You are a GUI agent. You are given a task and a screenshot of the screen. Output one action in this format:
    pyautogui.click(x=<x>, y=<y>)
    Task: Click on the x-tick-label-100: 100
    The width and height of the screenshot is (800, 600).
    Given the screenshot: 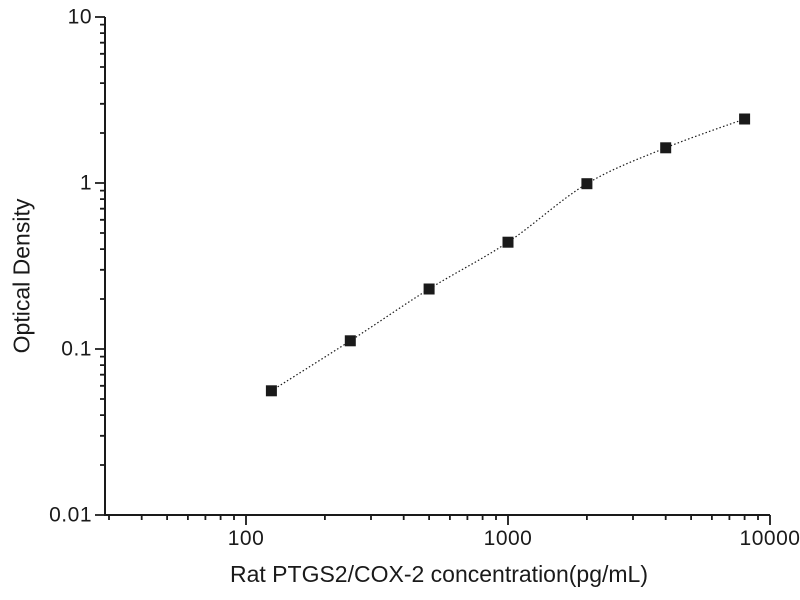 What is the action you would take?
    pyautogui.click(x=246, y=538)
    